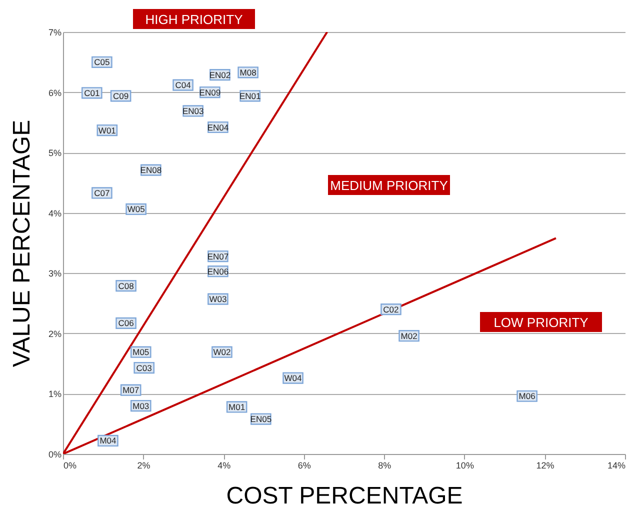  I want to click on y-axis-title: VALUE PERCENTAGE, so click(22, 244).